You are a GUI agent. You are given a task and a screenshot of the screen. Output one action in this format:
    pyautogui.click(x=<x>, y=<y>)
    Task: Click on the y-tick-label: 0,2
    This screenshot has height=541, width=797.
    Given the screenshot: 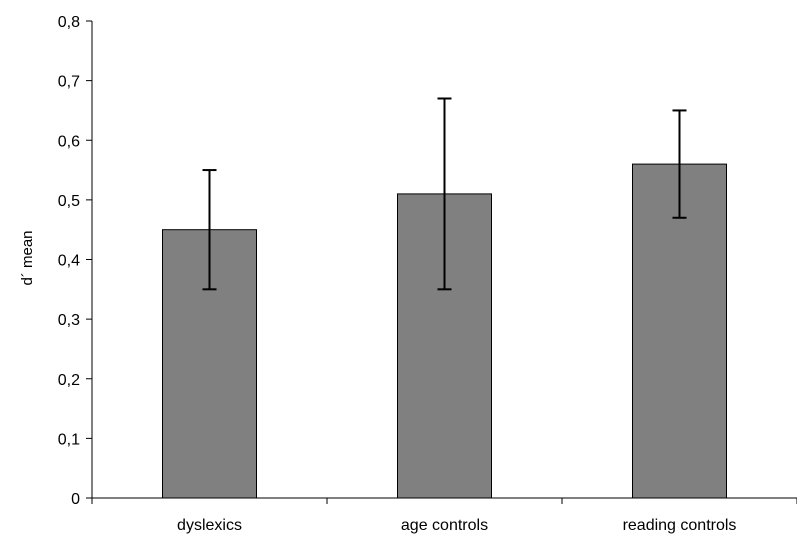 What is the action you would take?
    pyautogui.click(x=69, y=380)
    